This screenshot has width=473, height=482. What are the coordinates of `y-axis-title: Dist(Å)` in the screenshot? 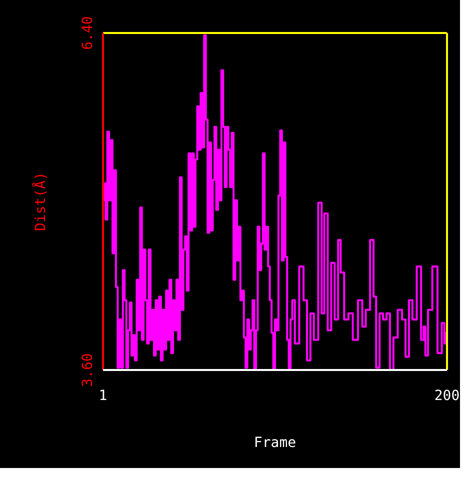 It's located at (40, 202).